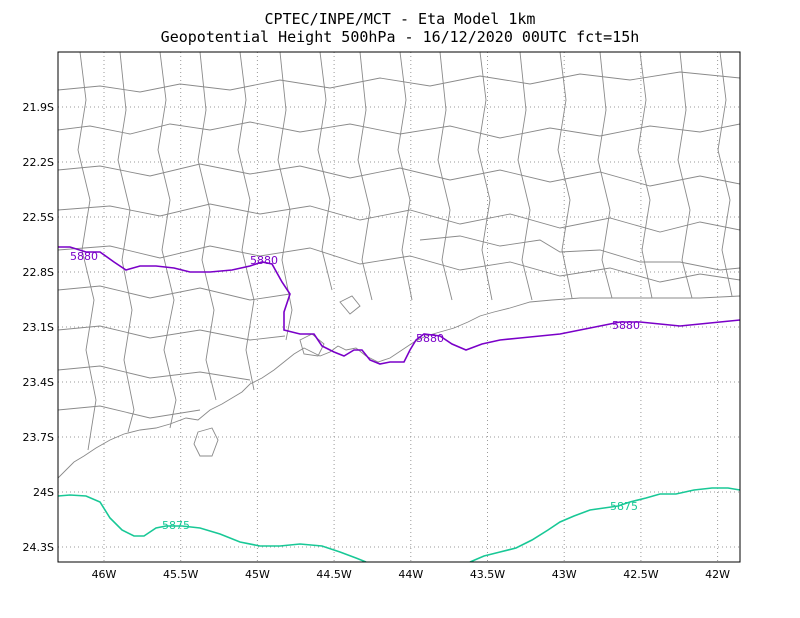  I want to click on chart-title: CPTEC/INPE/MCT - Eta Model 1km, so click(400, 19).